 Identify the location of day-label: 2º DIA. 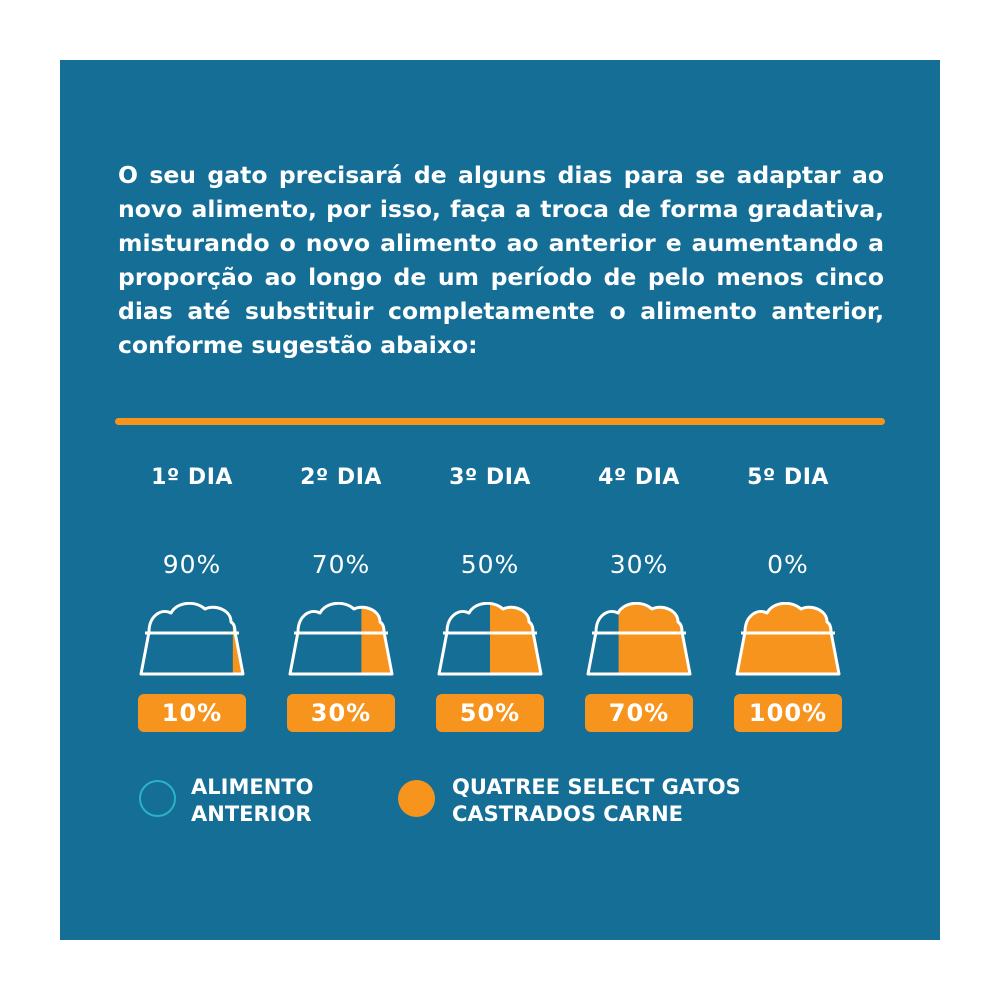
(341, 477).